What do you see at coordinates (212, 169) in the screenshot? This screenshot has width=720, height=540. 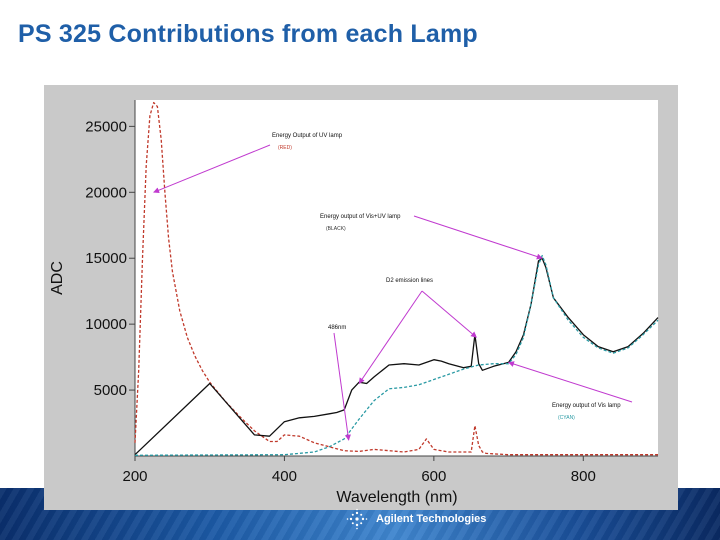 I see `annotation-arrow-uv_lamp` at bounding box center [212, 169].